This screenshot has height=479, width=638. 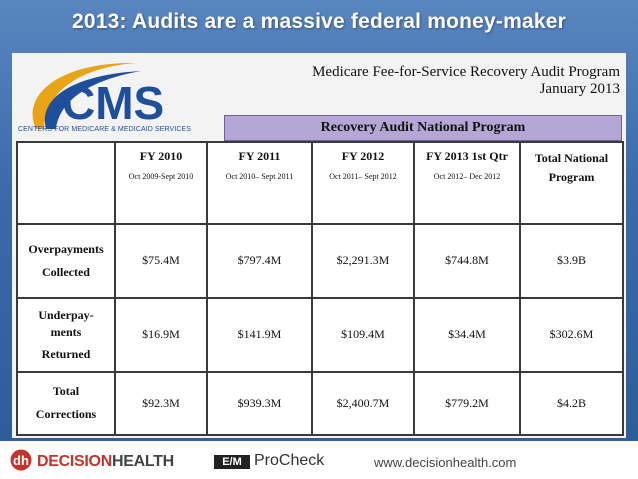 I want to click on cms-logo-swoosh, so click(x=84, y=95).